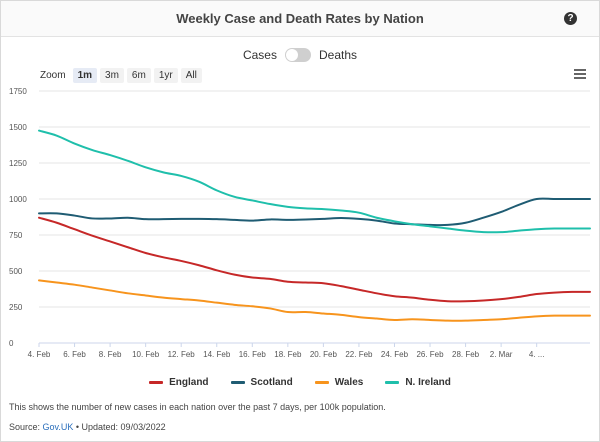 The width and height of the screenshot is (600, 442). I want to click on x-tick-label: 6. Feb, so click(74, 354).